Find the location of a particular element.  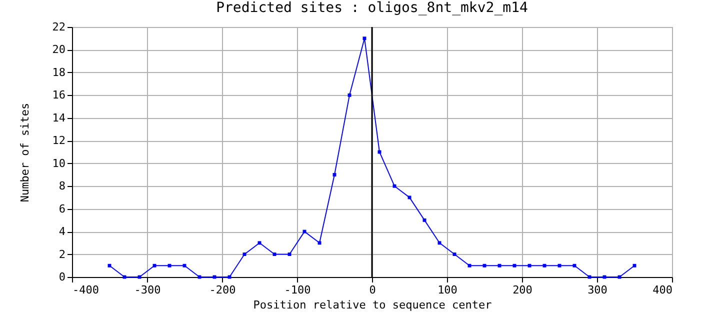

x-tick-label: -400 is located at coordinates (85, 290).